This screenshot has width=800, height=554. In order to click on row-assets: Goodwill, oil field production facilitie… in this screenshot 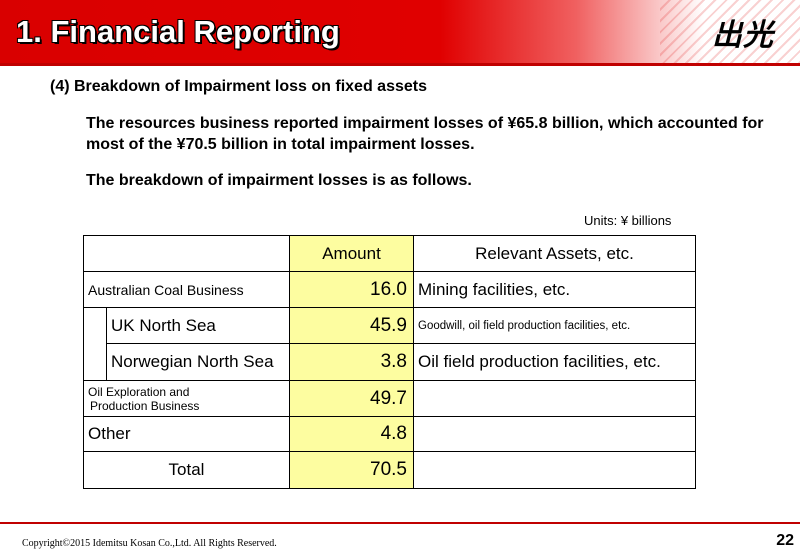, I will do `click(554, 325)`.